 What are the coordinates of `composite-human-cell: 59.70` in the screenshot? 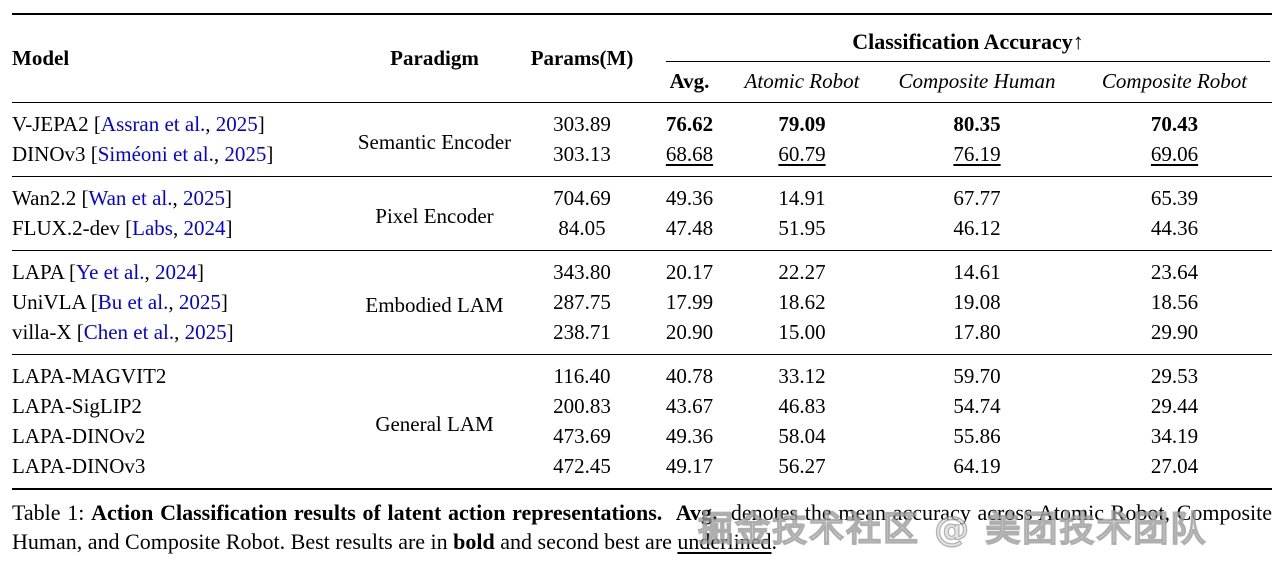 It's located at (977, 375).